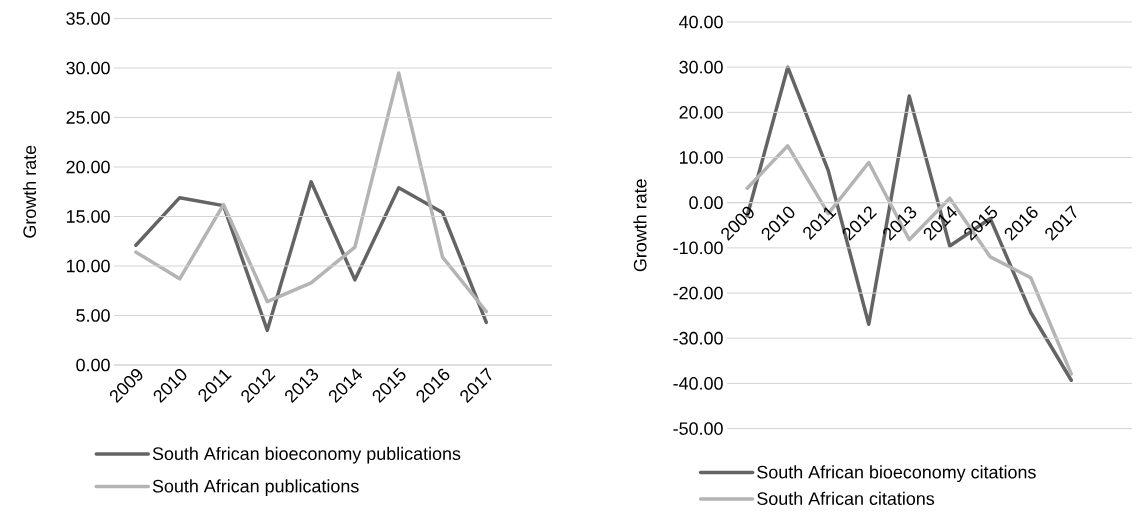 The height and width of the screenshot is (522, 1136). Describe the element at coordinates (88, 216) in the screenshot. I see `y-tick-label: 15.00` at that location.